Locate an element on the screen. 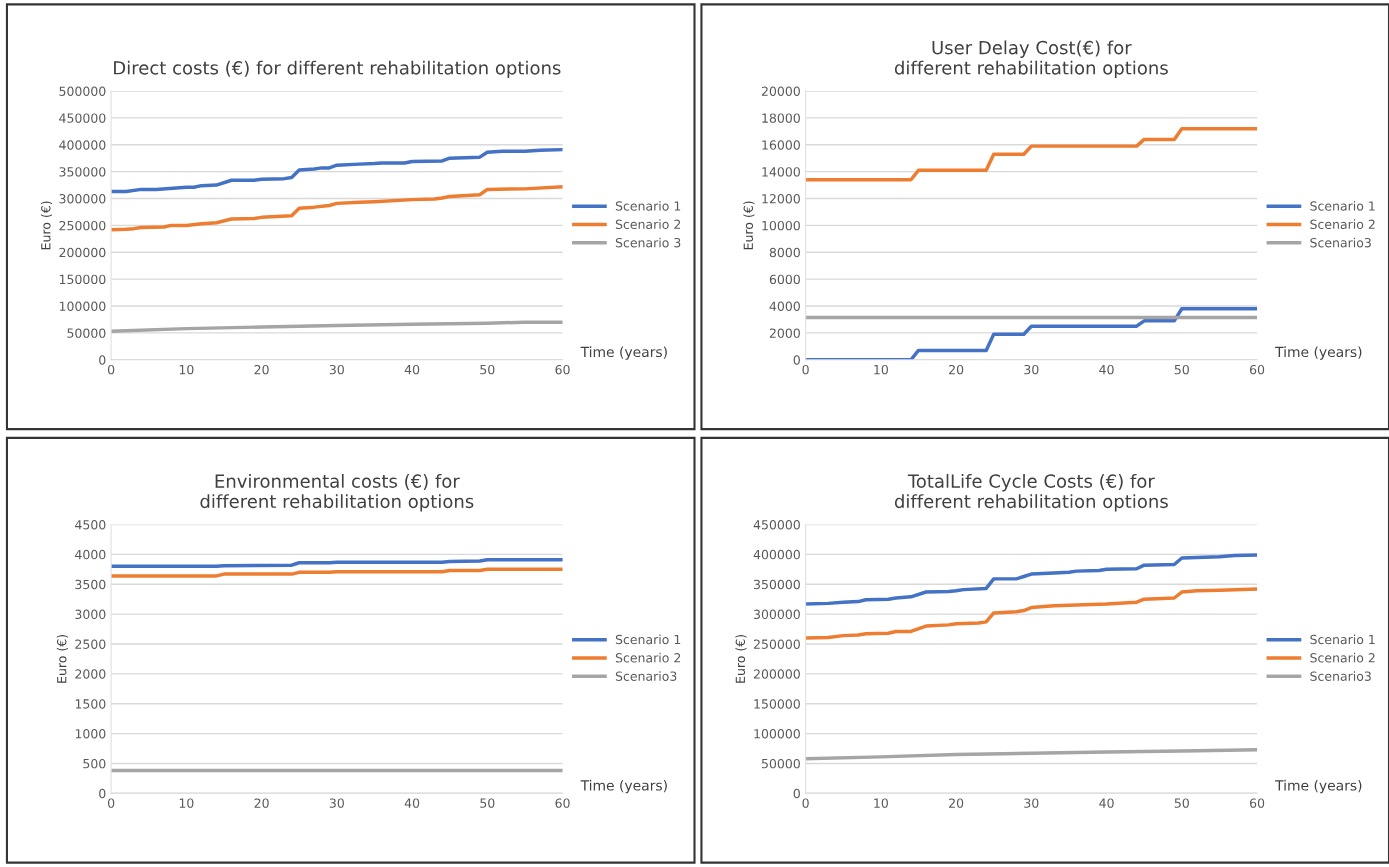  y-tick-label: 18000 is located at coordinates (781, 118).